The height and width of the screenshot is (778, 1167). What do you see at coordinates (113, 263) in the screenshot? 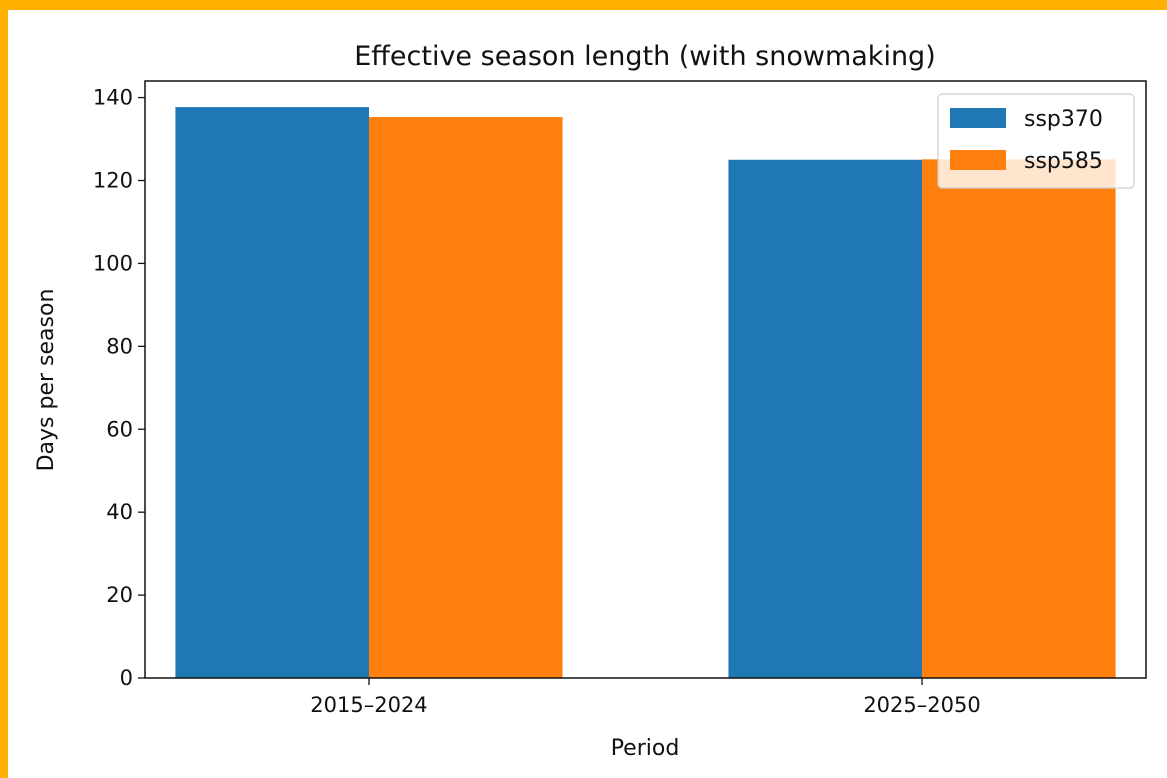
I see `y-tick-label: 100` at bounding box center [113, 263].